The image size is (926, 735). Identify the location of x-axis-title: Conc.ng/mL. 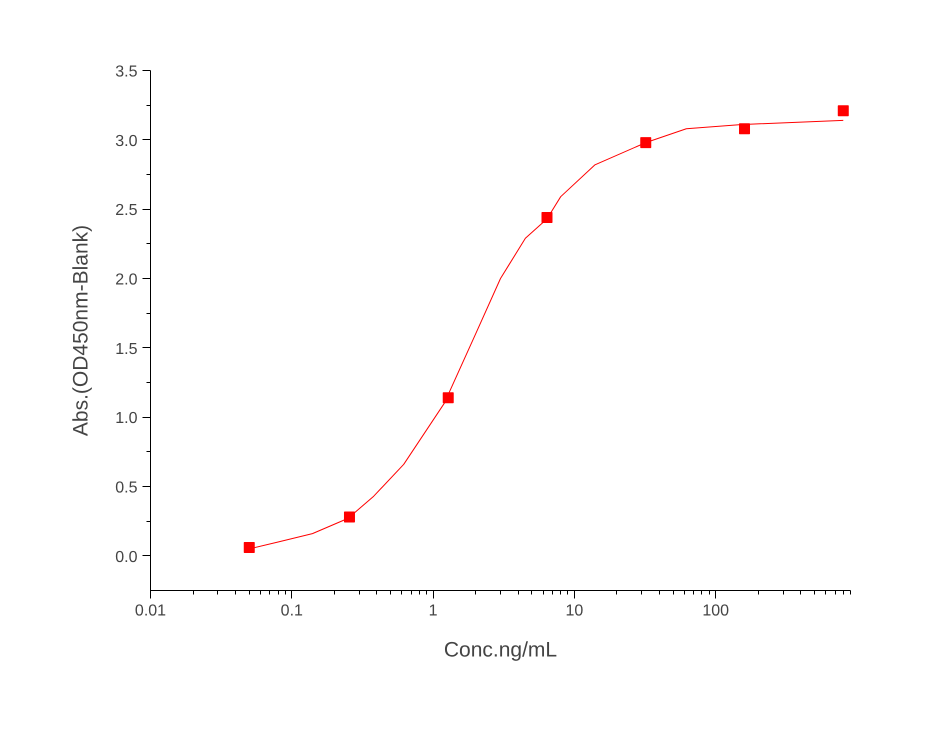
(501, 650).